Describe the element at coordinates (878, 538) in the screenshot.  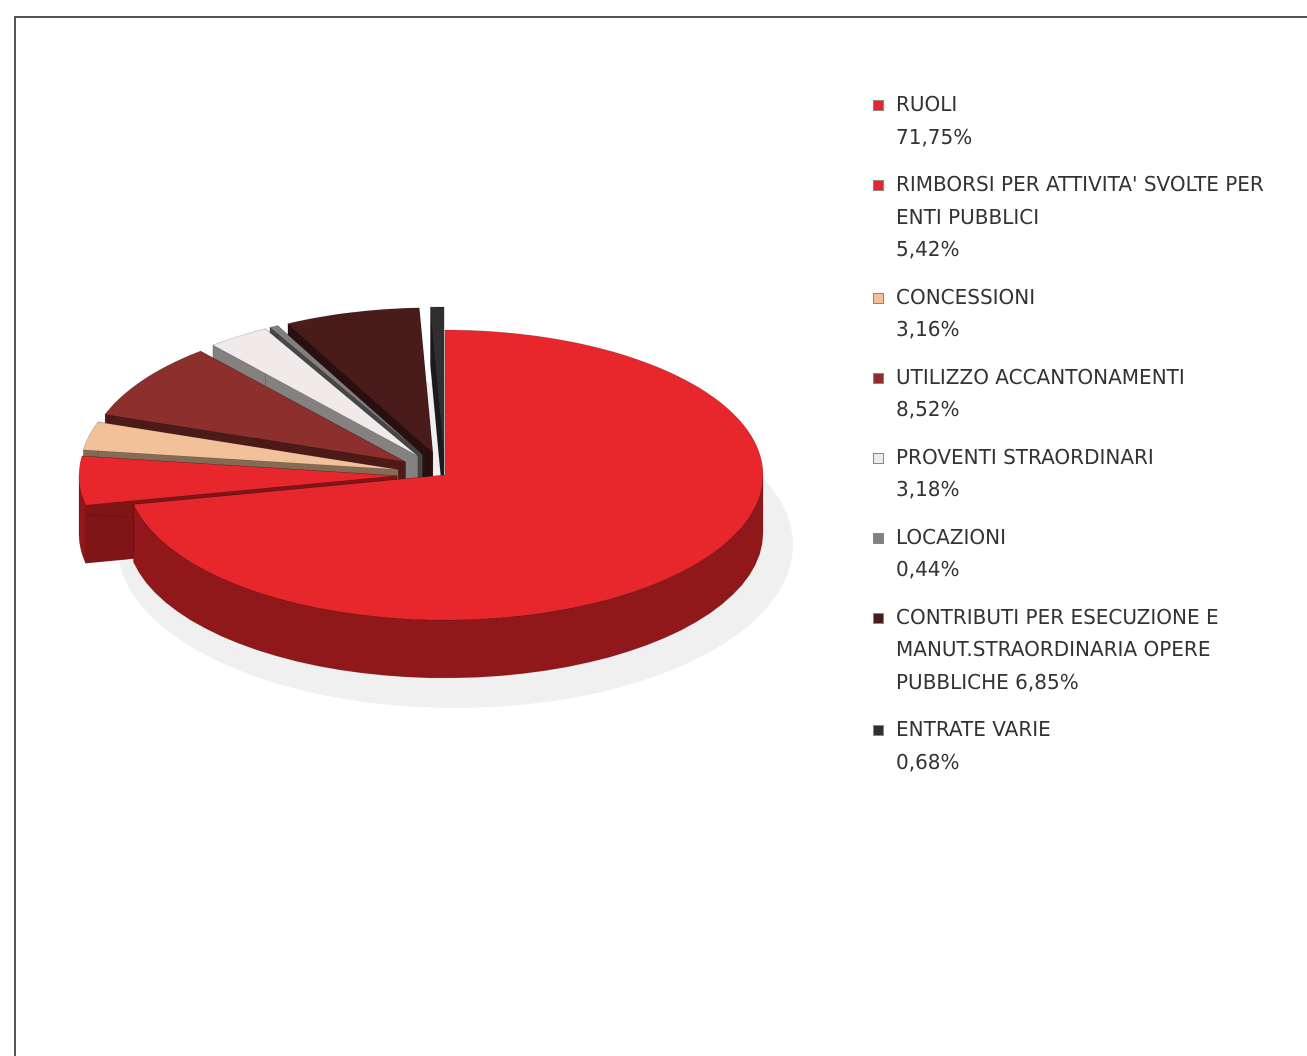
I see `legend-swatch-locazioni` at that location.